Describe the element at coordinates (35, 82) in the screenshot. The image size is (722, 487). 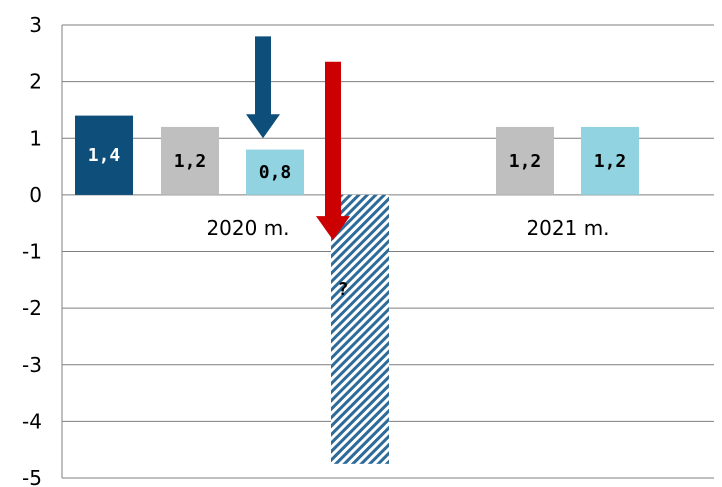
I see `y-tick-label: 2` at that location.